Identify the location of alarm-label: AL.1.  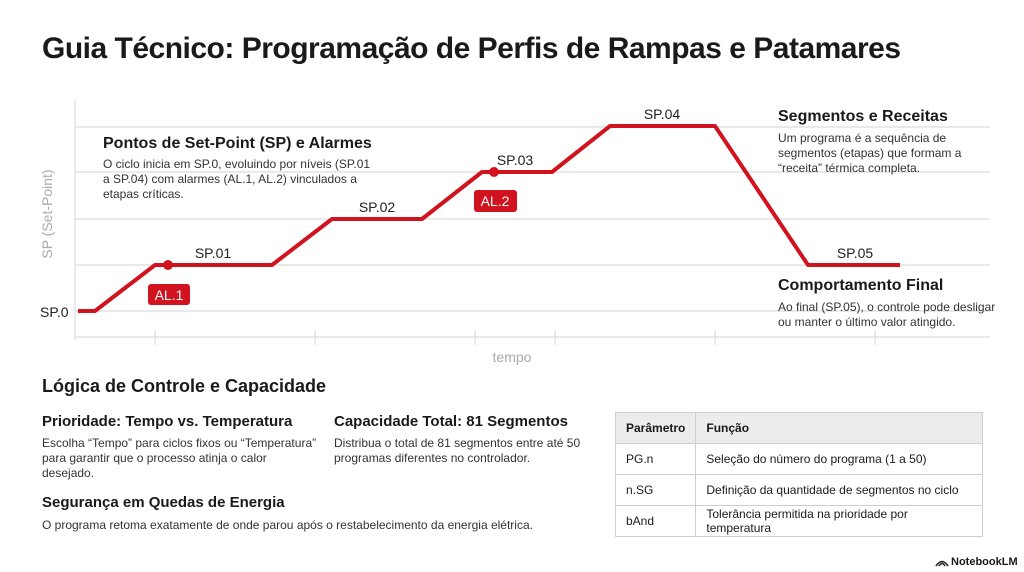
(169, 295).